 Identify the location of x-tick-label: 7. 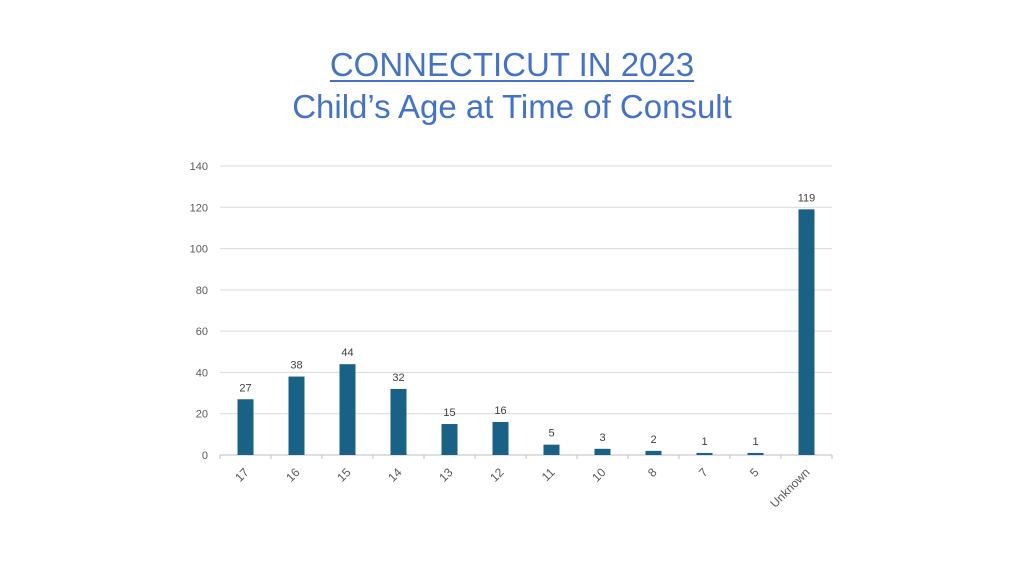
(703, 472).